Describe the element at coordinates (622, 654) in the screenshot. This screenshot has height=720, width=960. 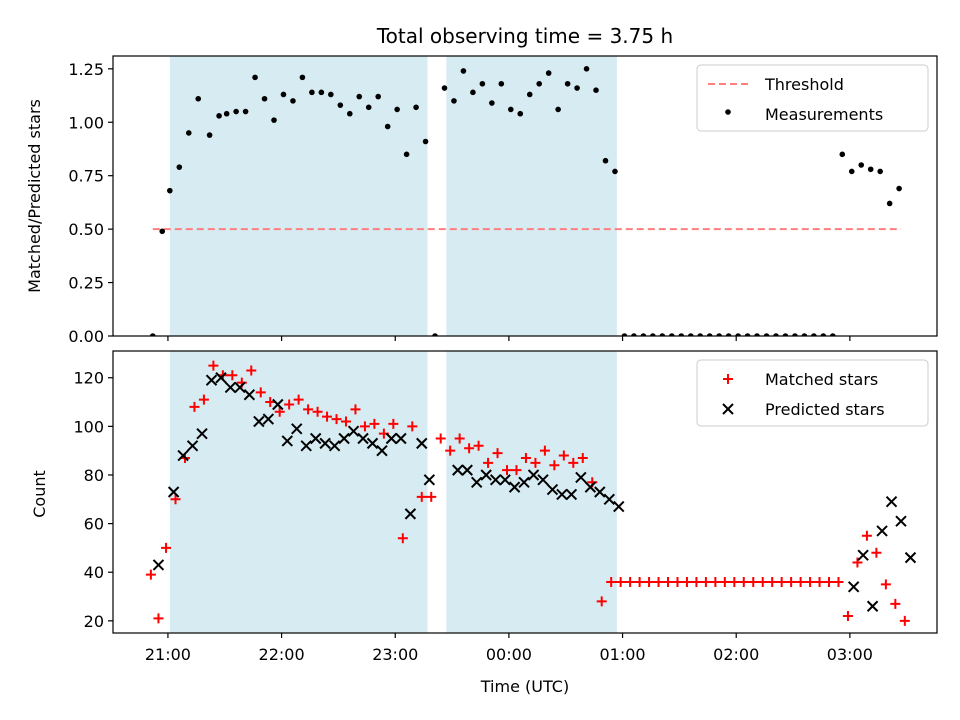
I see `x-tick-label: 01:00` at that location.